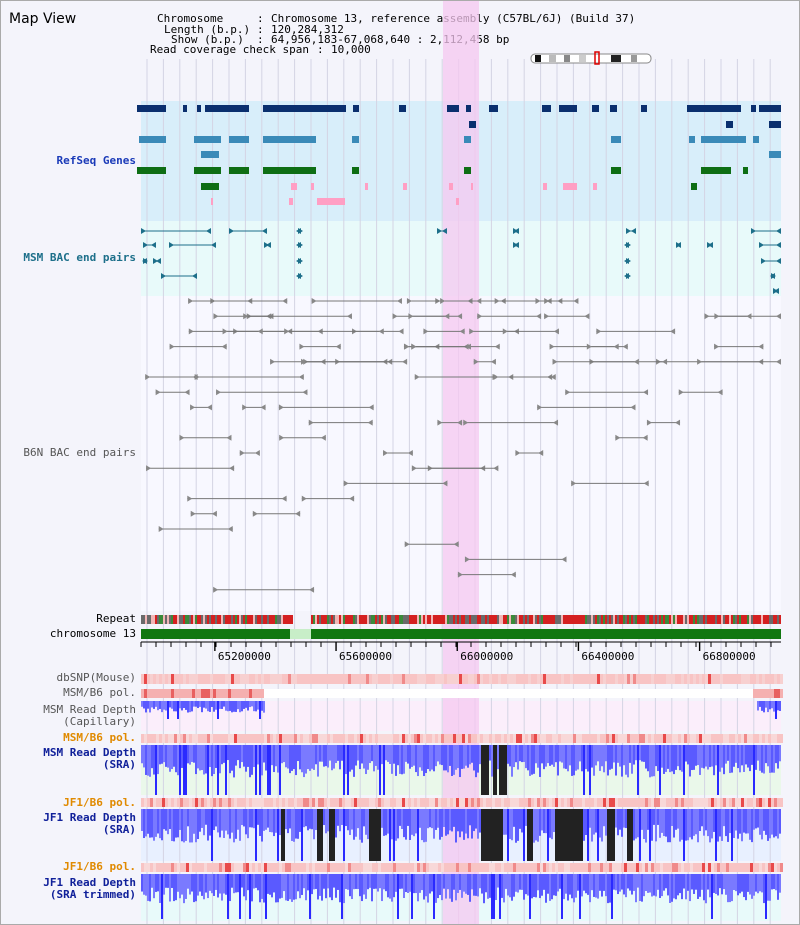  What do you see at coordinates (486, 656) in the screenshot?
I see `axis-tick-label: 66000000` at bounding box center [486, 656].